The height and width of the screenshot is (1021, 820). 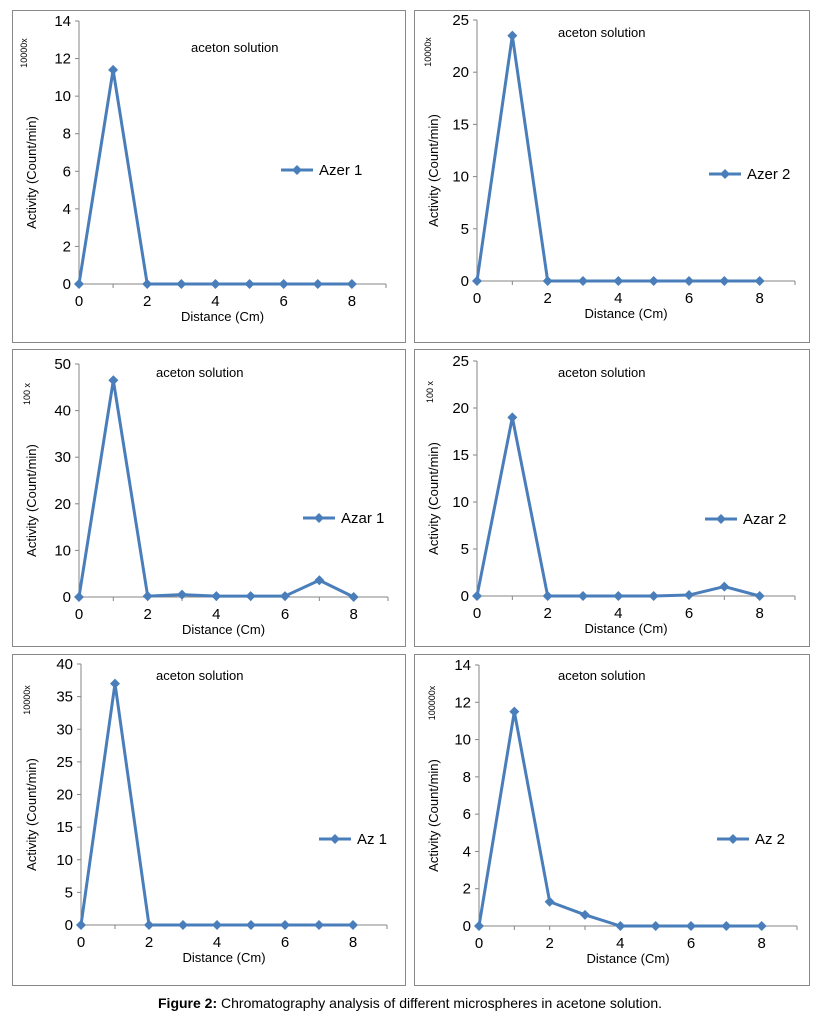 What do you see at coordinates (372, 839) in the screenshot?
I see `legend-label: Az 1` at bounding box center [372, 839].